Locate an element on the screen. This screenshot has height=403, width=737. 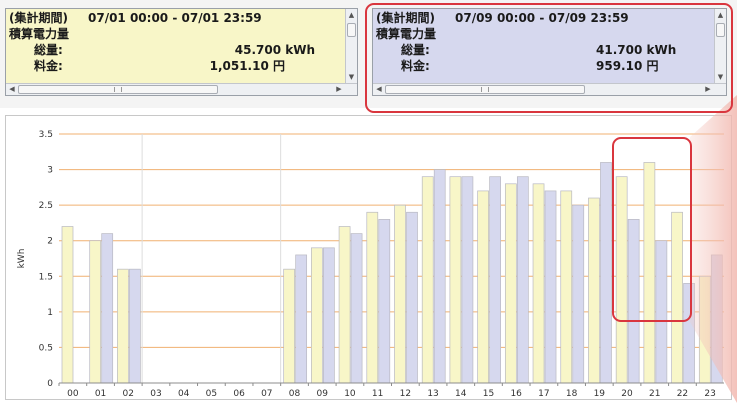
x-tick-label: 16 is located at coordinates (516, 394).